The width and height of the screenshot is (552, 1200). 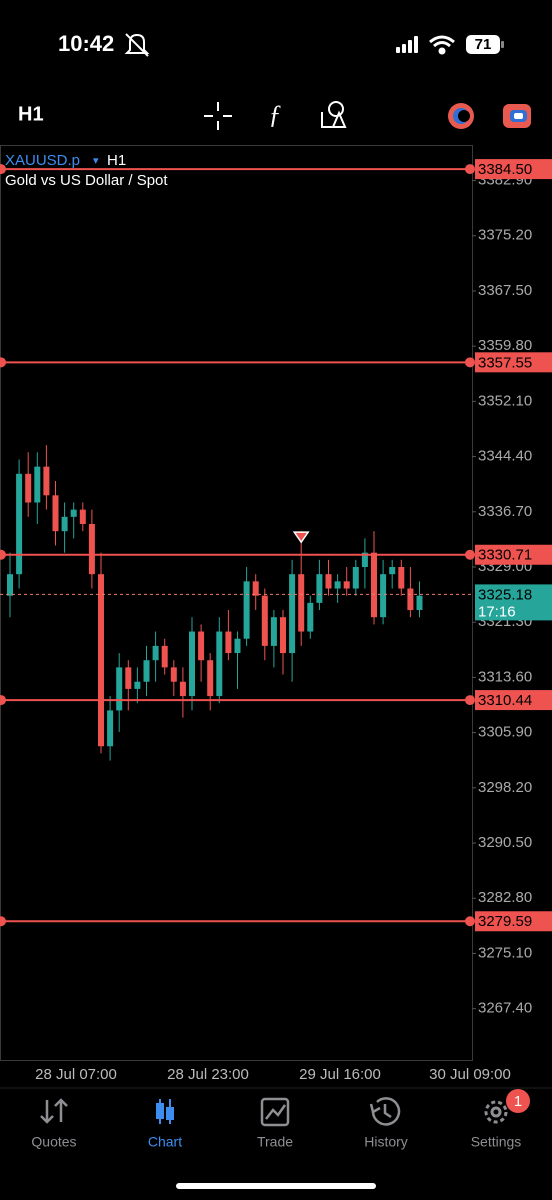 I want to click on nav-trade: Trade, so click(x=275, y=1142).